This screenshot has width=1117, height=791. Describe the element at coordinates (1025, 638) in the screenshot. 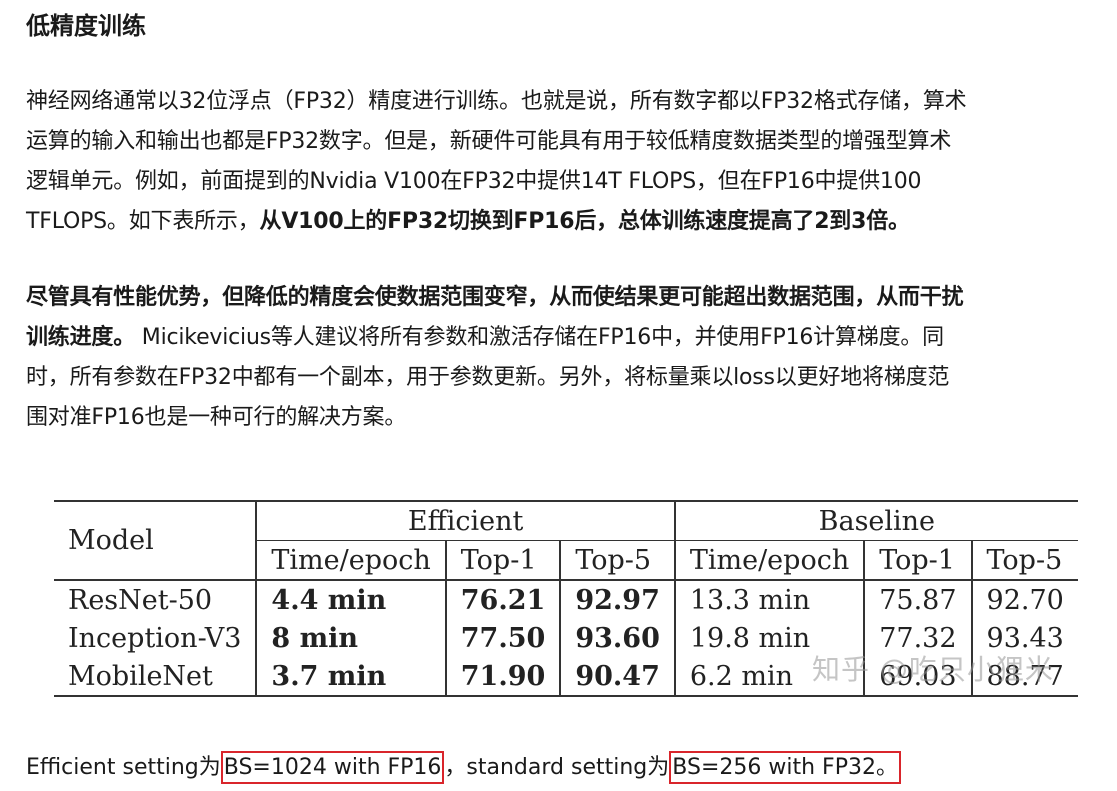

I see `table-cell: 93.43` at that location.